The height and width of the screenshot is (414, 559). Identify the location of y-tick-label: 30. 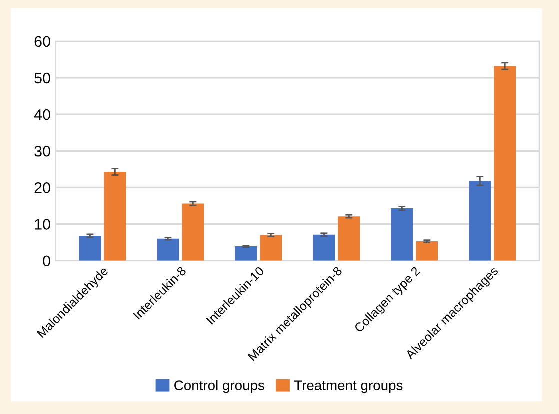
(42, 151).